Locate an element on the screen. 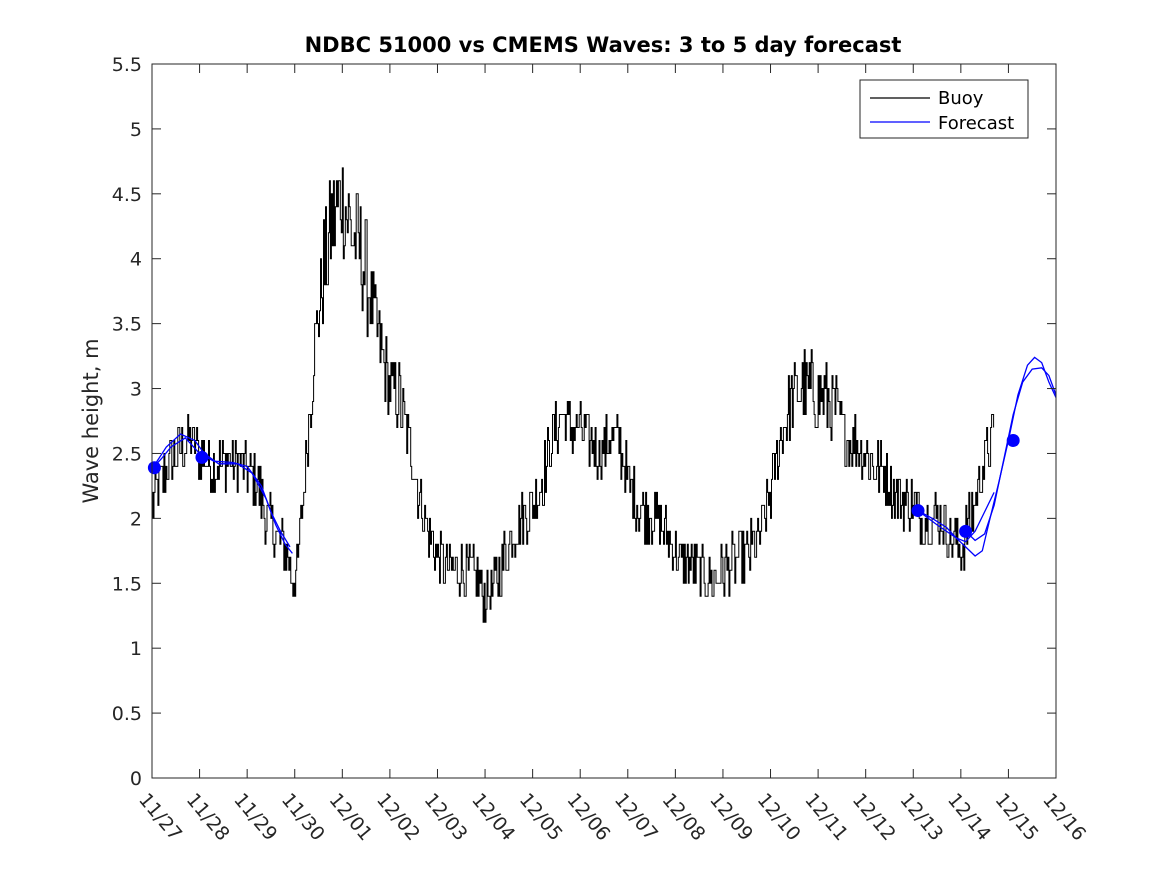  legend-box is located at coordinates (944, 109).